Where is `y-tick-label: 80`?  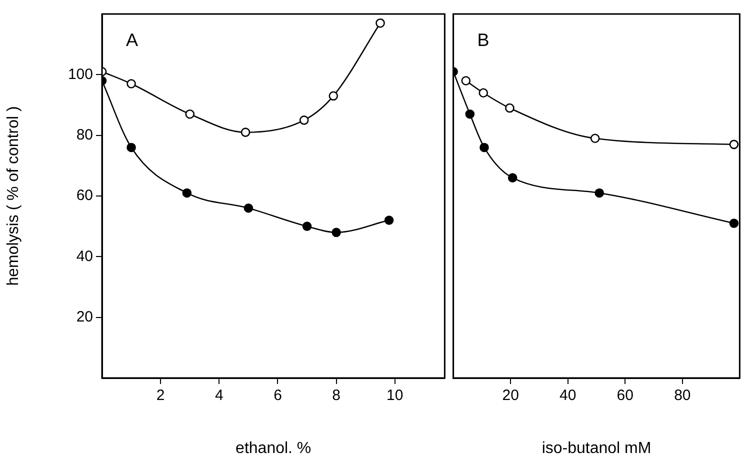 y-tick-label: 80 is located at coordinates (84, 135).